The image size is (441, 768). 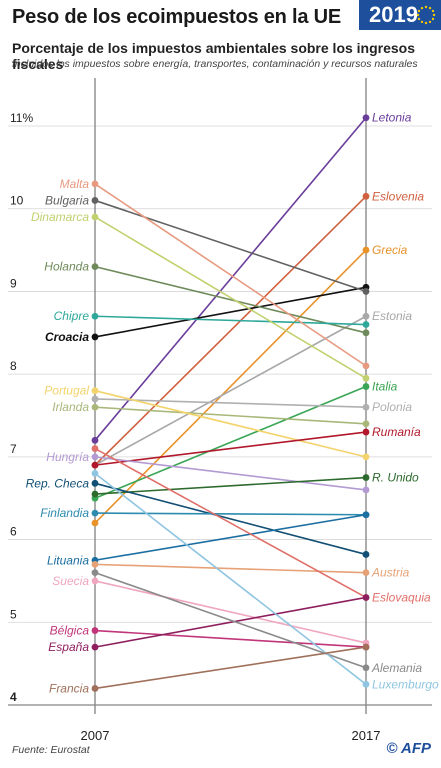 What do you see at coordinates (385, 387) in the screenshot?
I see `series-label-Italia: Italia` at bounding box center [385, 387].